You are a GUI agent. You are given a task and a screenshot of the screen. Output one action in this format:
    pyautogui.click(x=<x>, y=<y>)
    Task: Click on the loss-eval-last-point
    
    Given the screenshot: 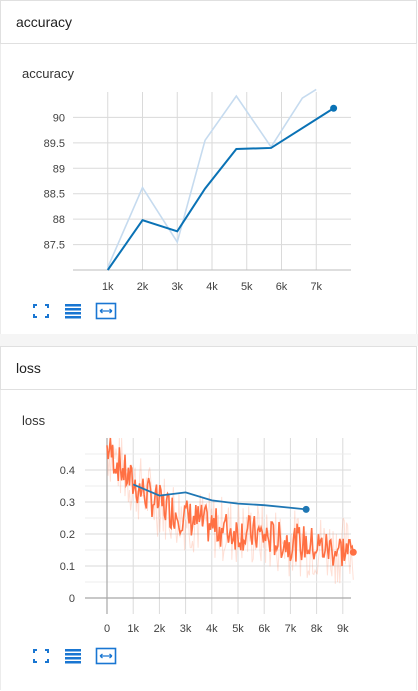 What is the action you would take?
    pyautogui.click(x=306, y=509)
    